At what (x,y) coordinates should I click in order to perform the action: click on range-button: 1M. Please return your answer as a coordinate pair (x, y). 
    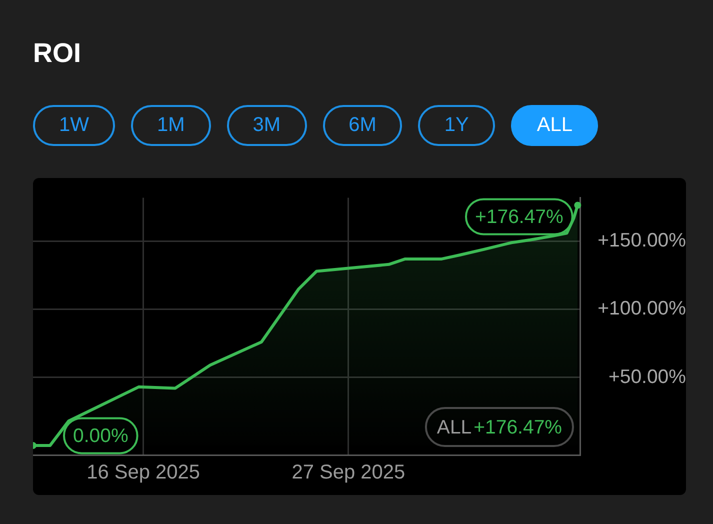
    Looking at the image, I should click on (171, 125).